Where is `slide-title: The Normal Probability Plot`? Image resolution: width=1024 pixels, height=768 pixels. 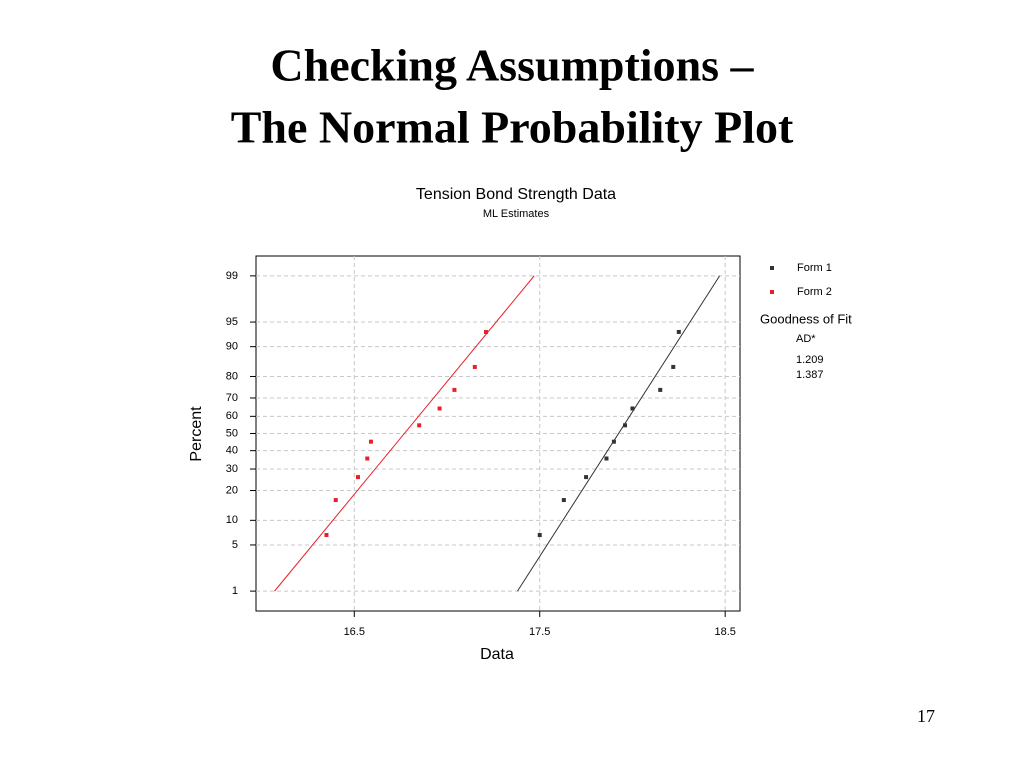
slide-title: The Normal Probability Plot is located at coordinates (512, 127).